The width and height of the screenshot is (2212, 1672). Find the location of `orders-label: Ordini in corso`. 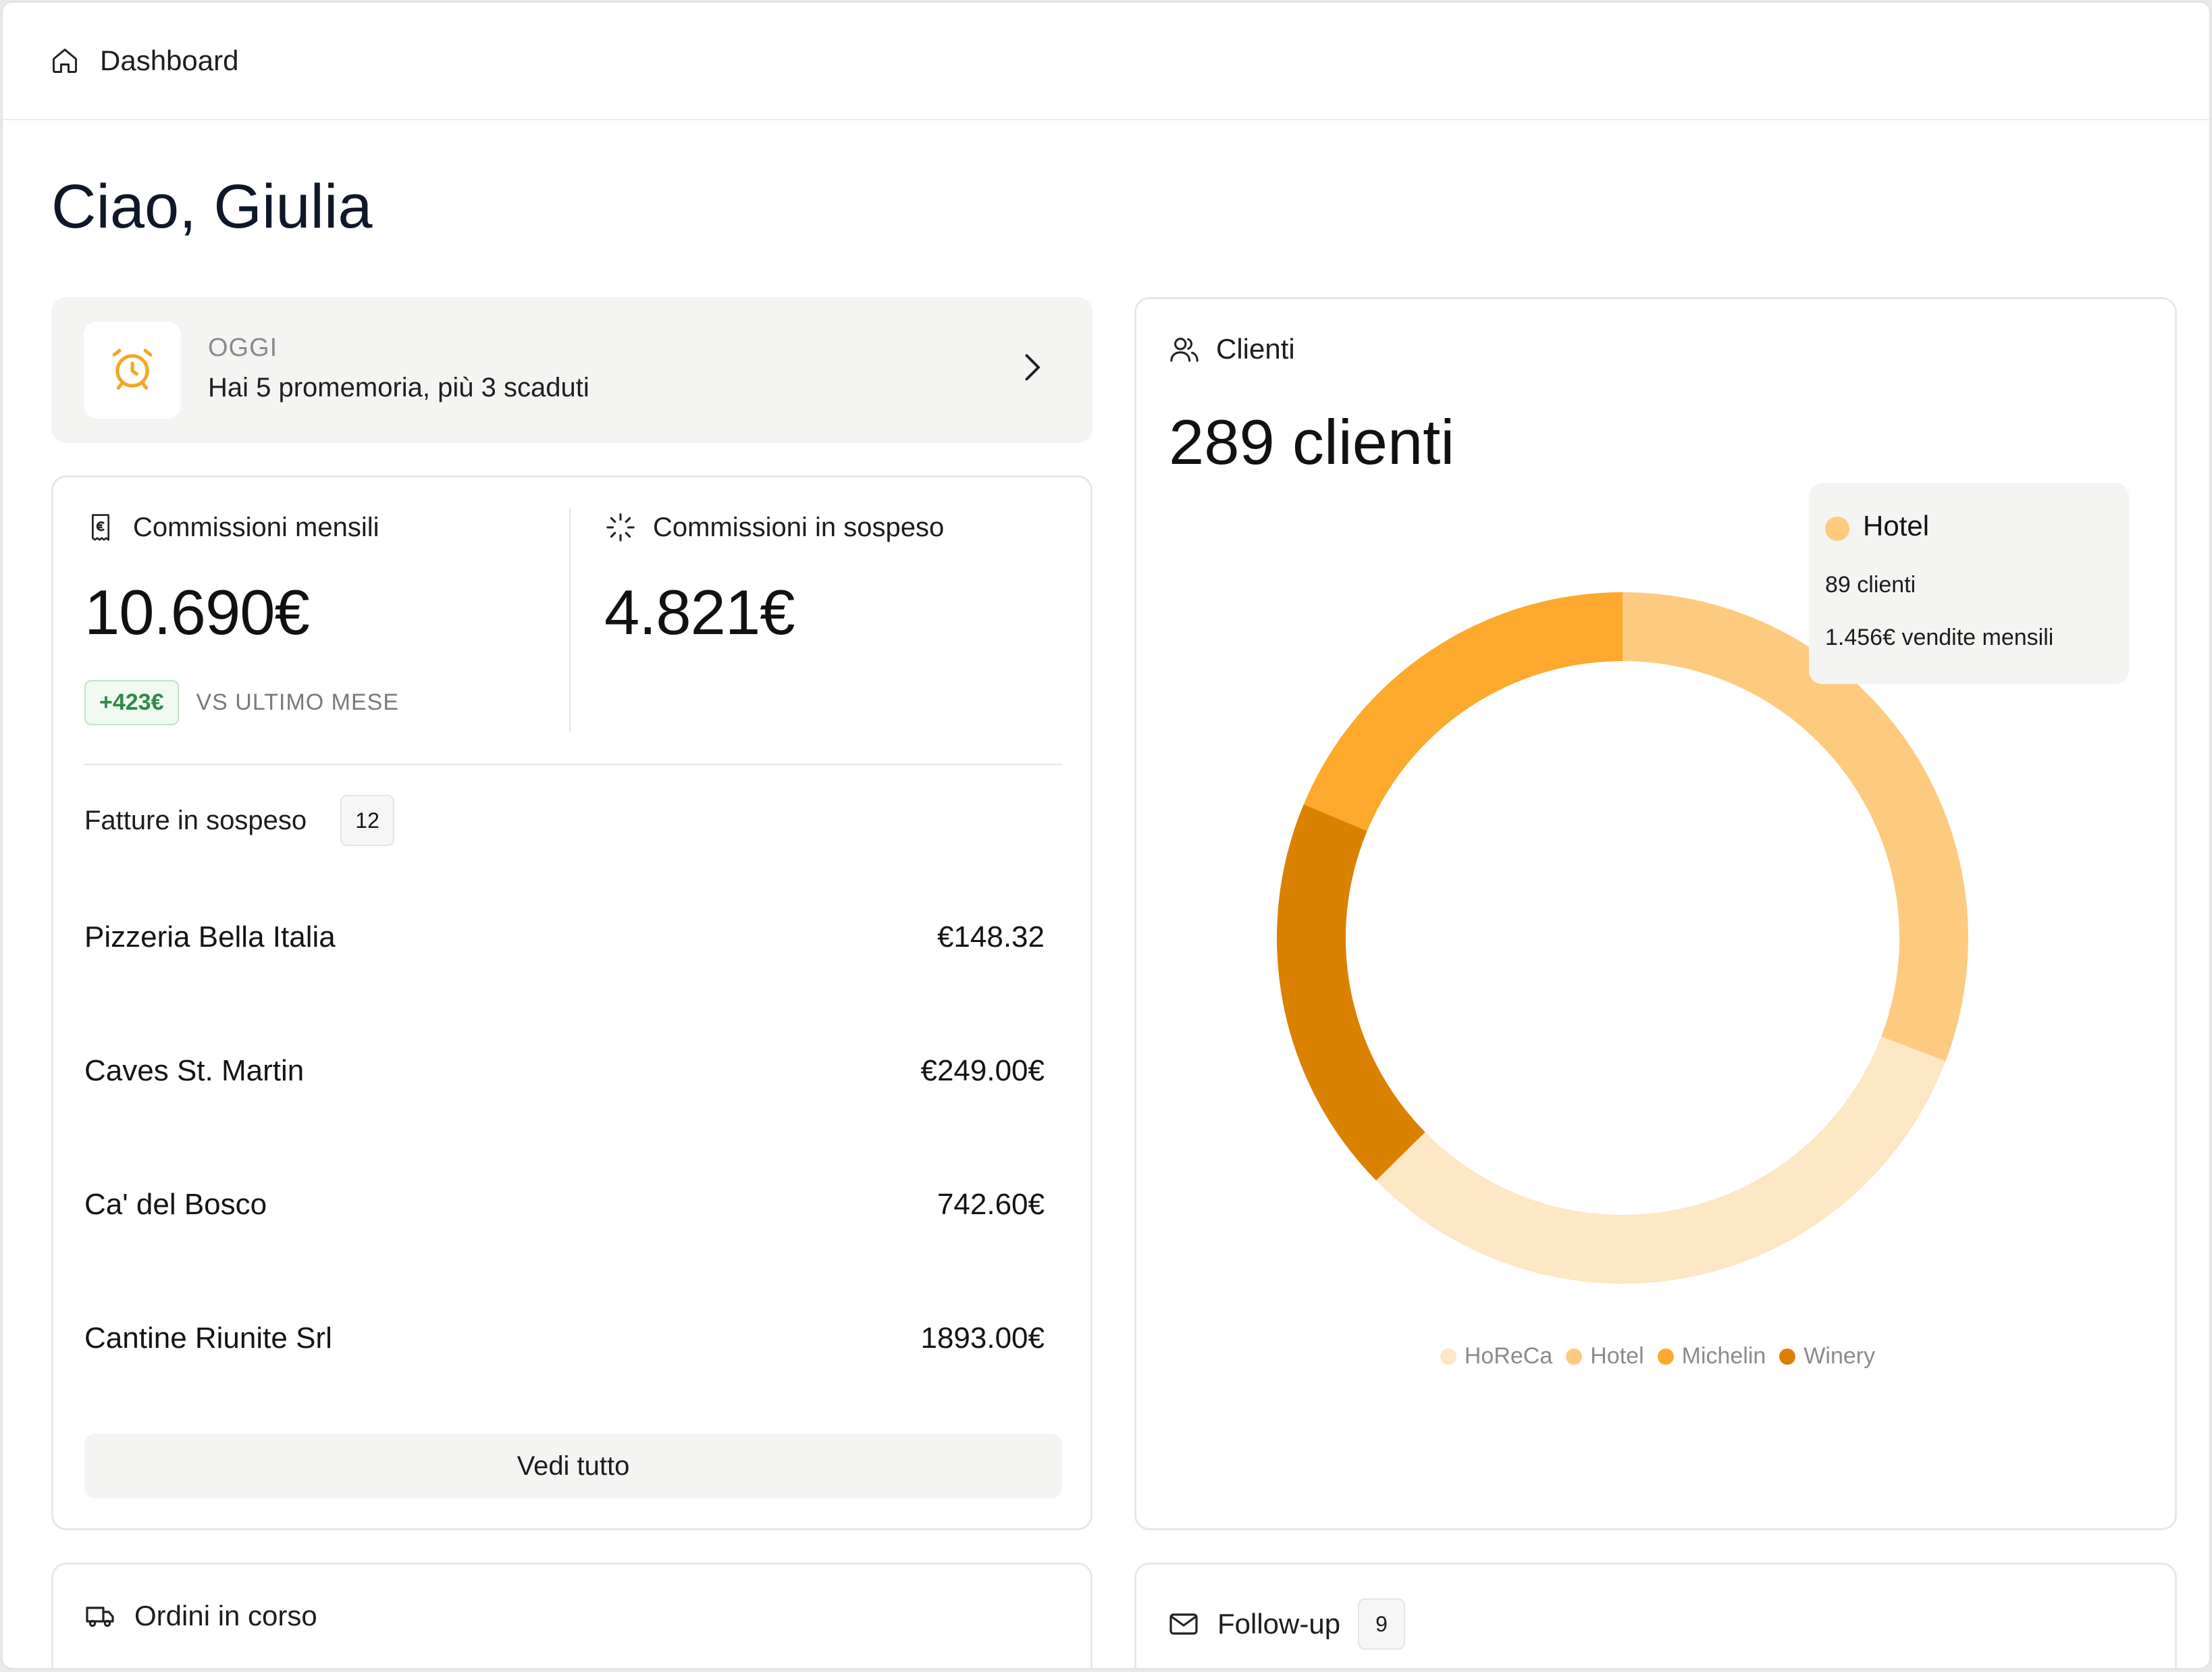

orders-label: Ordini in corso is located at coordinates (226, 1615).